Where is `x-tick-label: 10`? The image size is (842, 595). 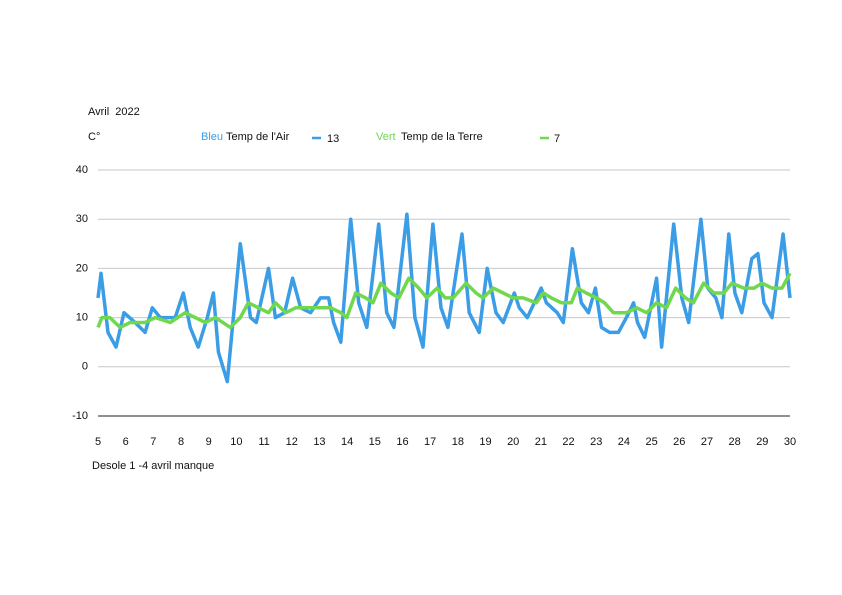 x-tick-label: 10 is located at coordinates (236, 442).